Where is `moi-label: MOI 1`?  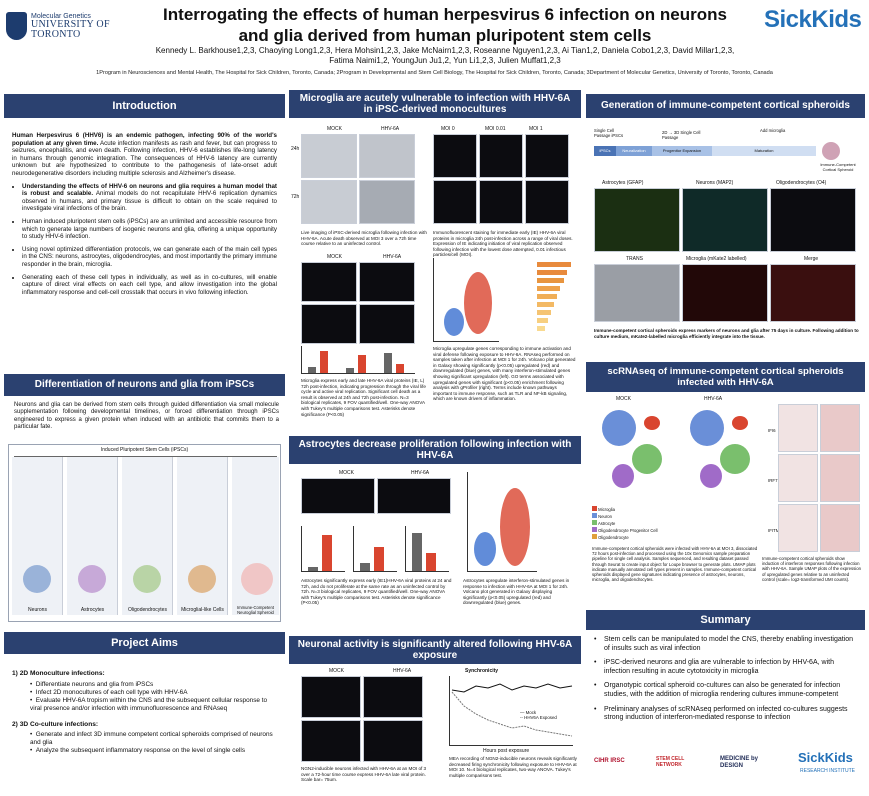 moi-label: MOI 1 is located at coordinates (536, 129).